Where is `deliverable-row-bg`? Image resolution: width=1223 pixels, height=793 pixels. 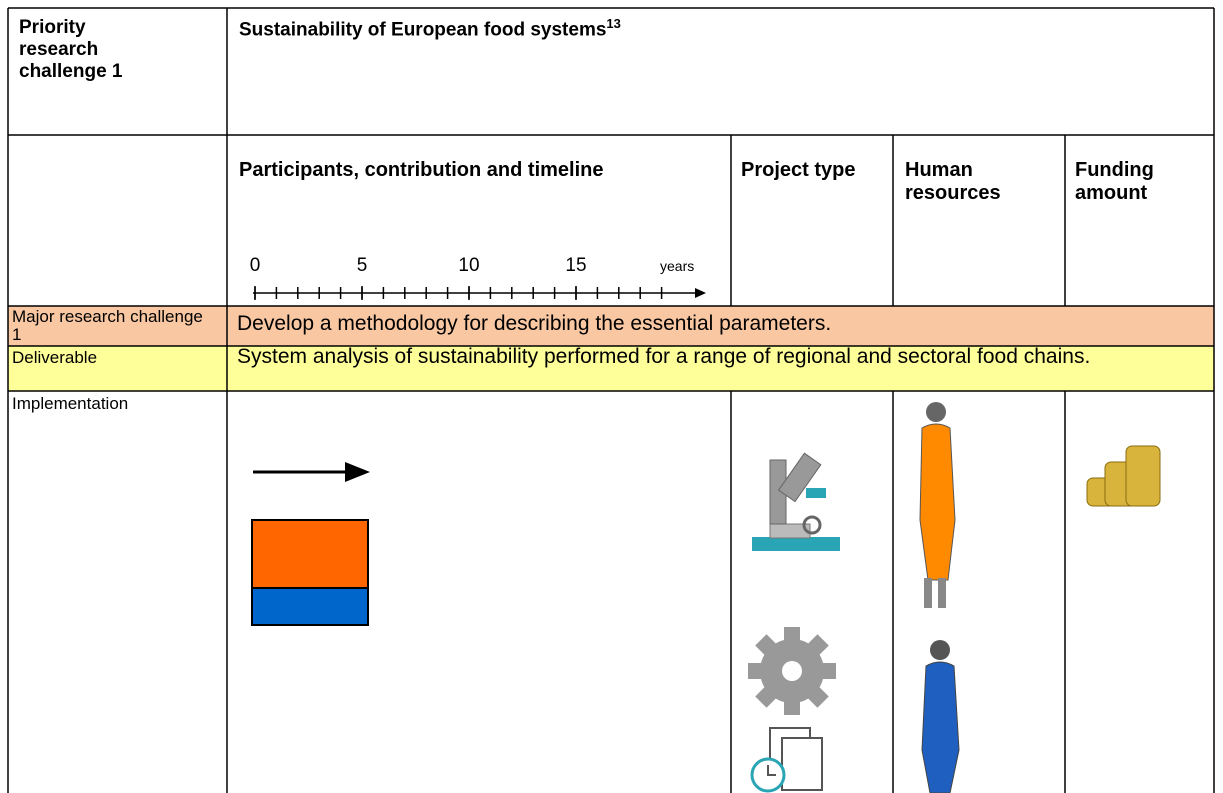
deliverable-row-bg is located at coordinates (611, 368).